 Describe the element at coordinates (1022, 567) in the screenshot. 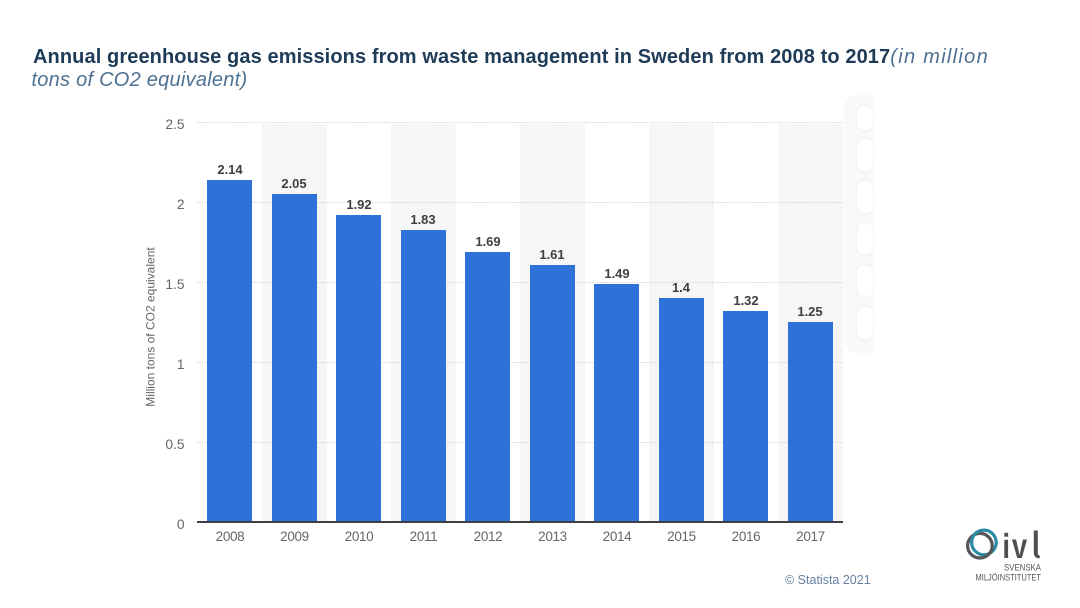

I see `svg-text: SVENSKA` at that location.